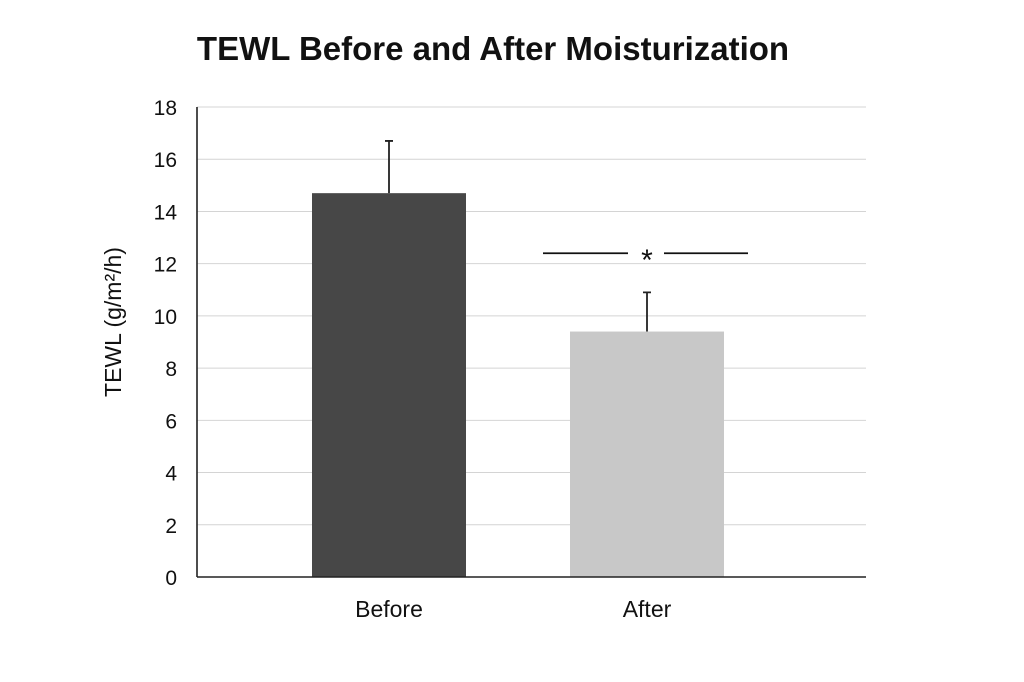 The width and height of the screenshot is (1024, 682). I want to click on y-axis-label: TEWL (g/m²/h), so click(113, 322).